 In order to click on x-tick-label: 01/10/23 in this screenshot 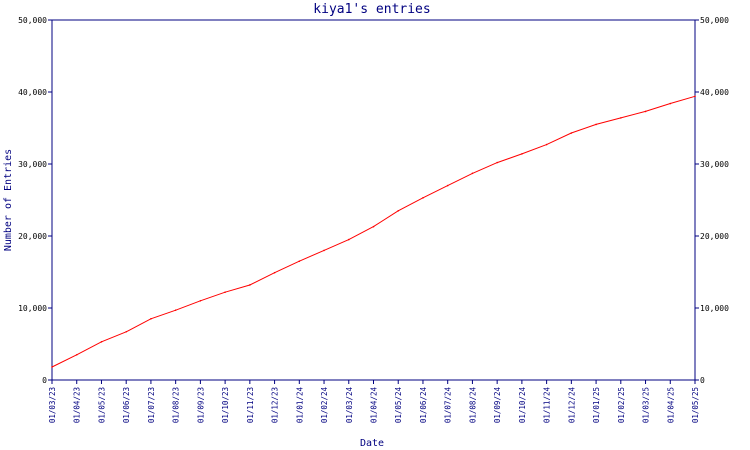, I will do `click(225, 405)`.